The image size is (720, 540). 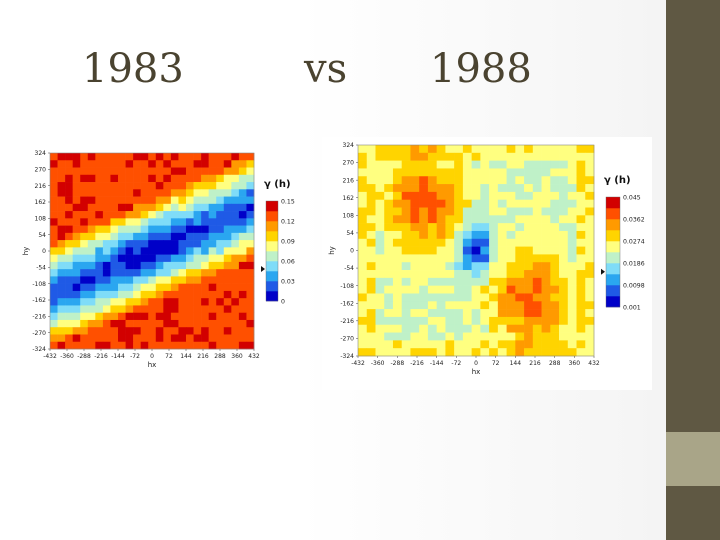 What do you see at coordinates (135, 356) in the screenshot?
I see `x-tick-label: -72` at bounding box center [135, 356].